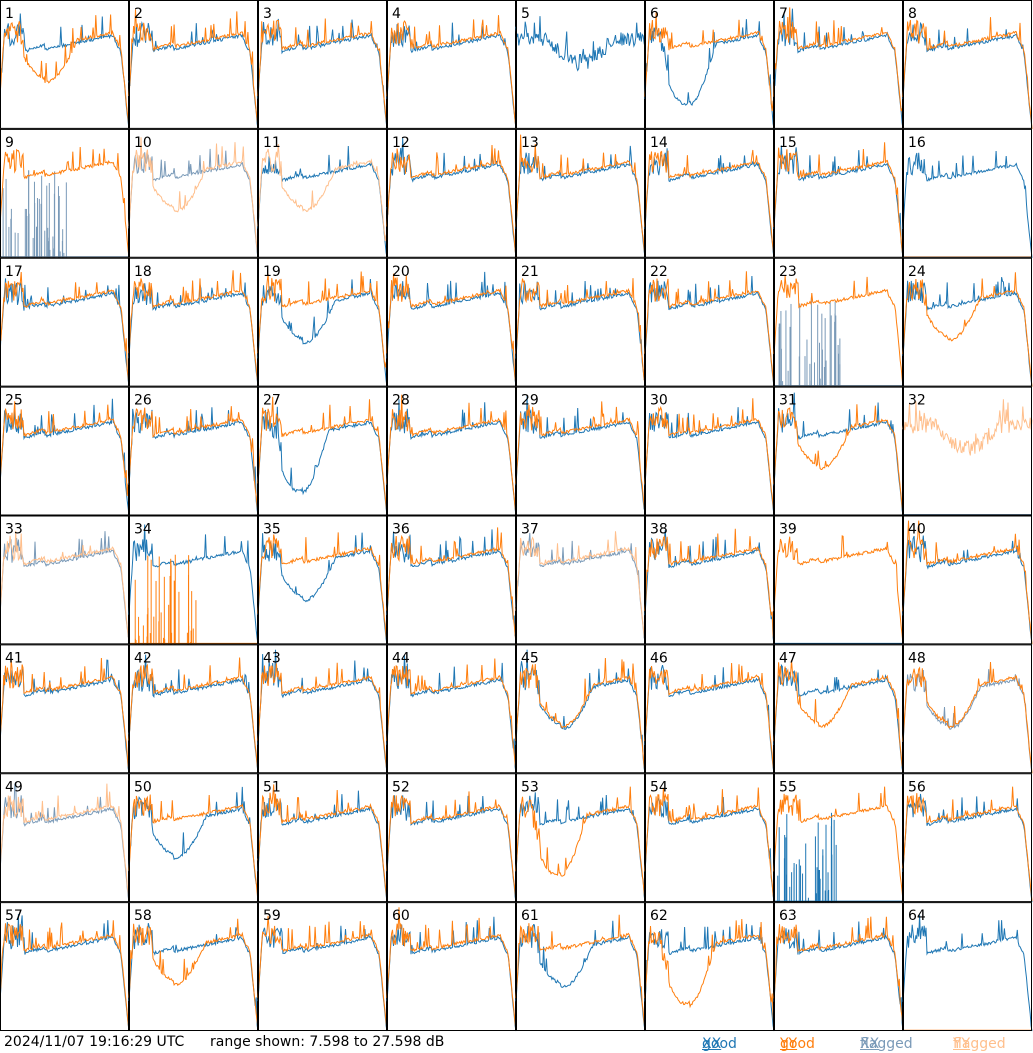  What do you see at coordinates (530, 272) in the screenshot?
I see `panel-label: 21` at bounding box center [530, 272].